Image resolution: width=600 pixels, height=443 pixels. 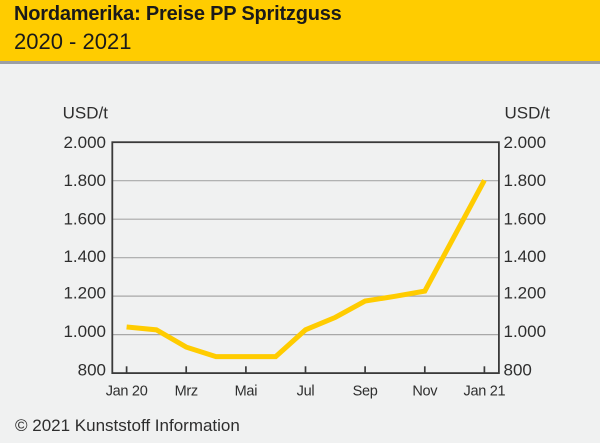 I want to click on svg-text: Mai, so click(x=246, y=391).